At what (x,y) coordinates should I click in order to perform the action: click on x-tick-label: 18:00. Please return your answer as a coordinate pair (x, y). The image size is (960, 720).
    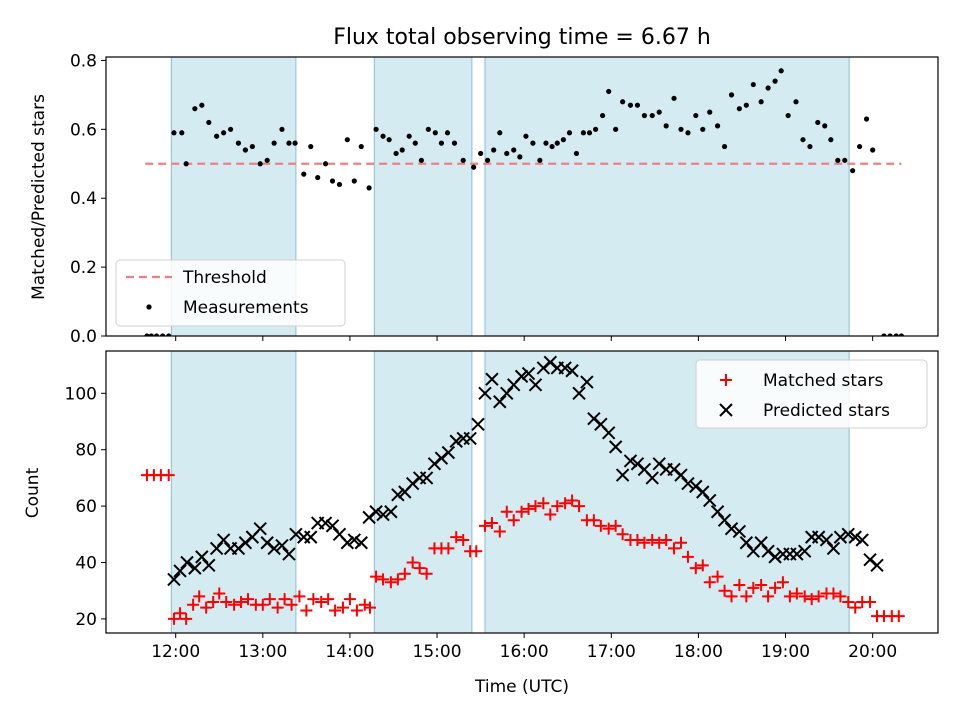
    Looking at the image, I should click on (698, 652).